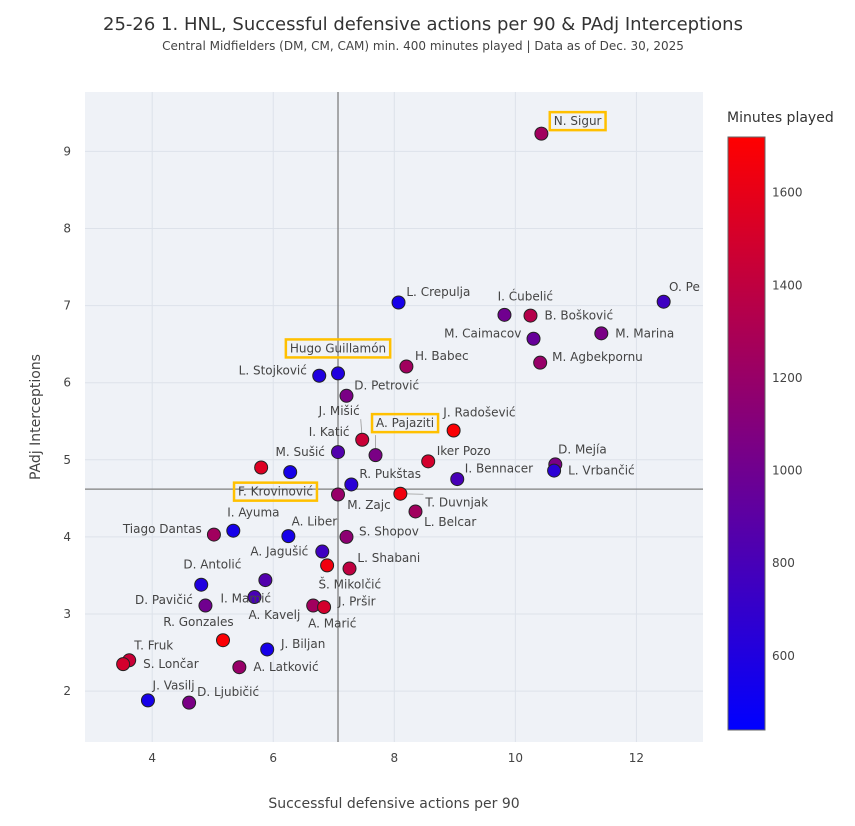 The height and width of the screenshot is (826, 855). I want to click on colorbar-ticks: 600 800 1000 1200 1400 1600, so click(787, 424).